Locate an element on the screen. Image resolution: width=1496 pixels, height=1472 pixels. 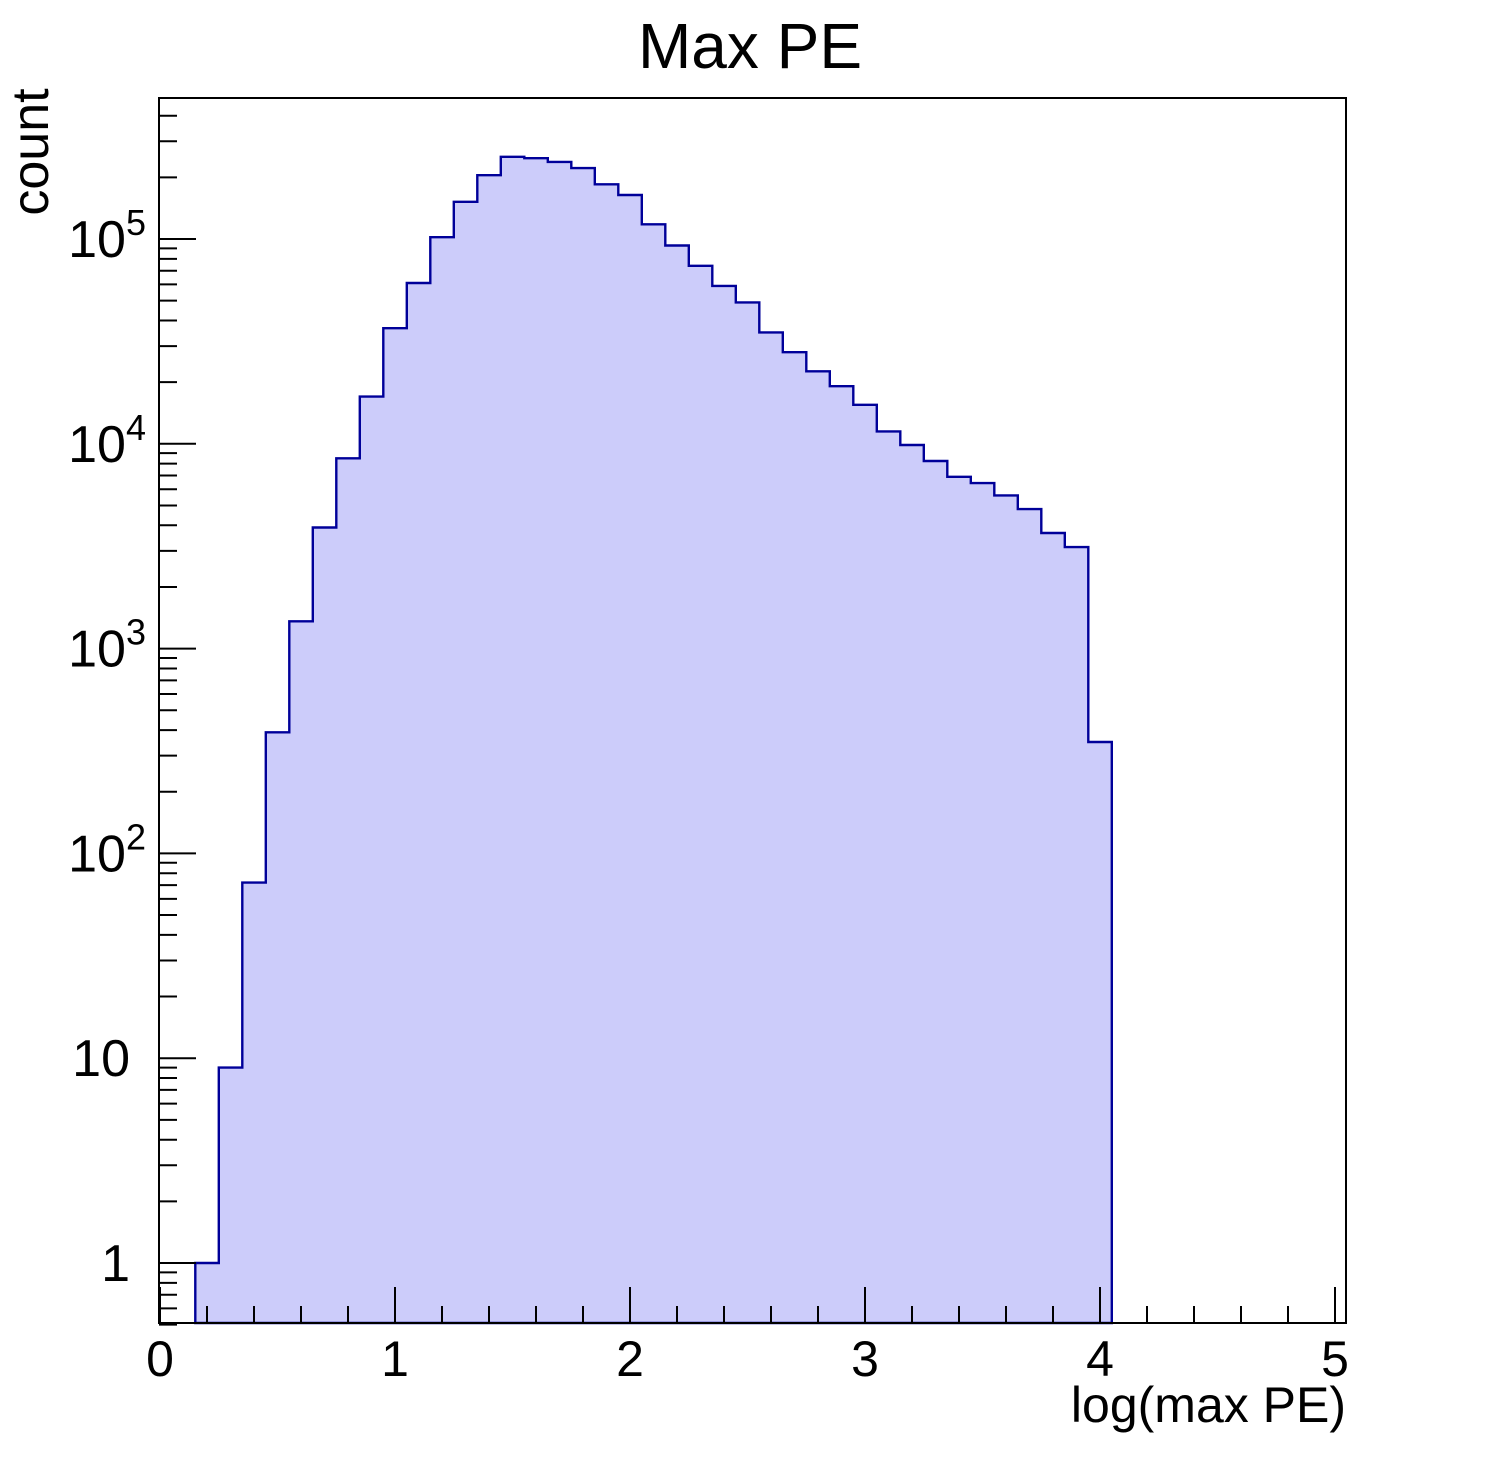
x-tick-label: 5 is located at coordinates (1335, 1359).